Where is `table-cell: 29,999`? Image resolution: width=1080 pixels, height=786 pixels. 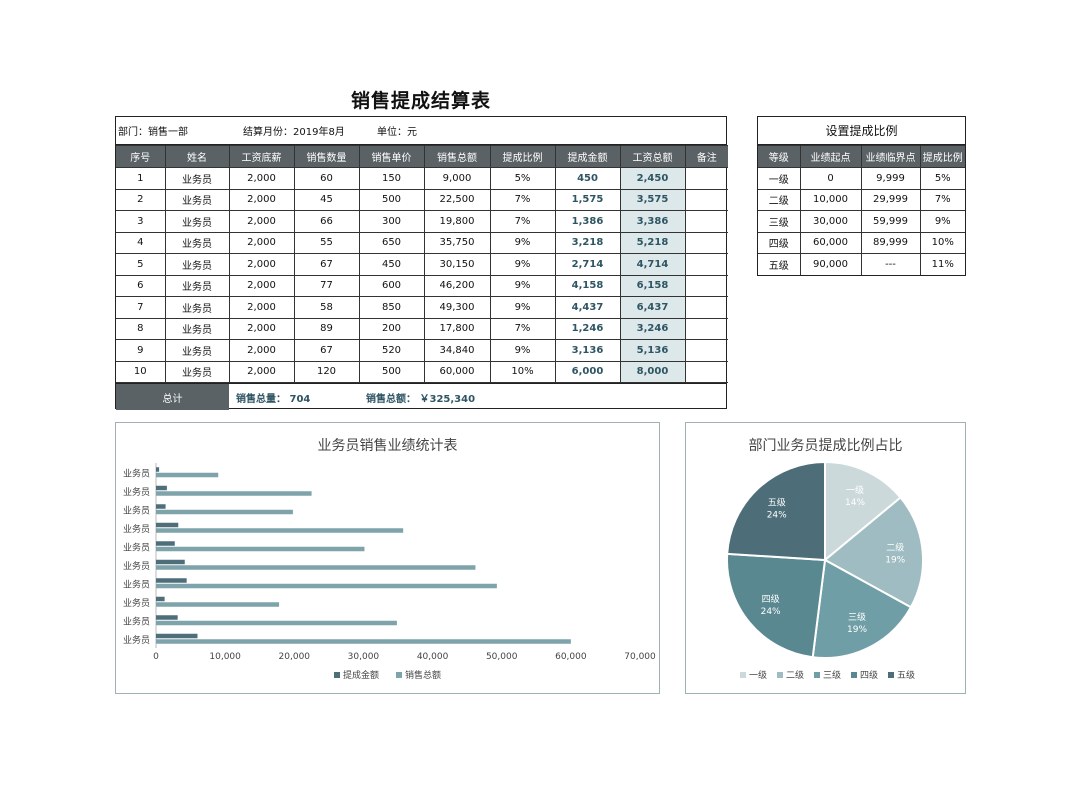 table-cell: 29,999 is located at coordinates (890, 199).